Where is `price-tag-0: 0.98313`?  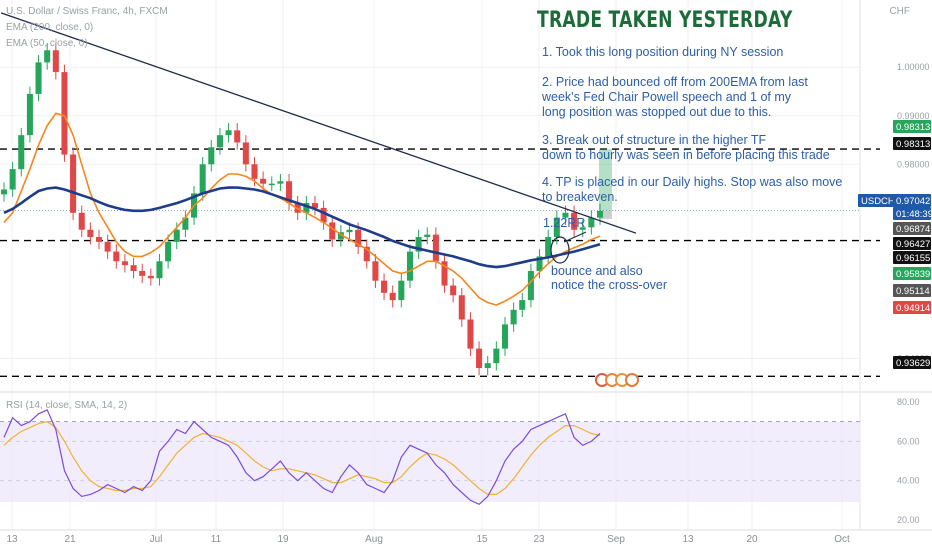
price-tag-0: 0.98313 is located at coordinates (913, 127).